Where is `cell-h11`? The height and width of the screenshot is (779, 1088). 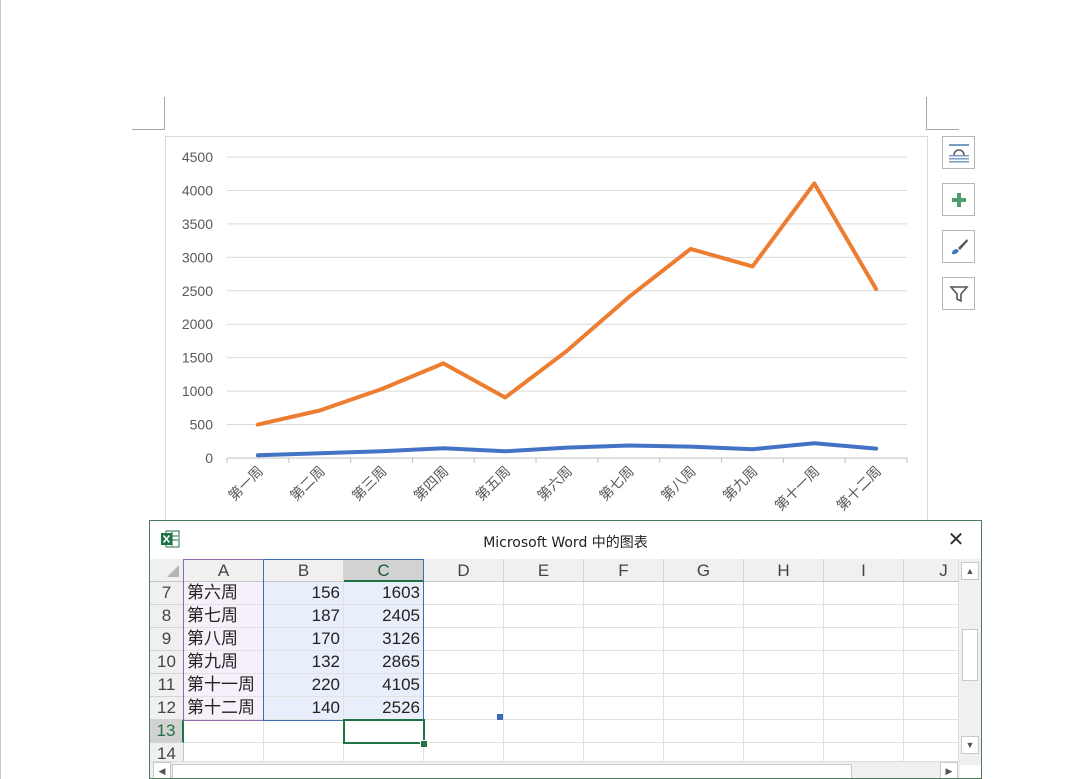 cell-h11 is located at coordinates (784, 685).